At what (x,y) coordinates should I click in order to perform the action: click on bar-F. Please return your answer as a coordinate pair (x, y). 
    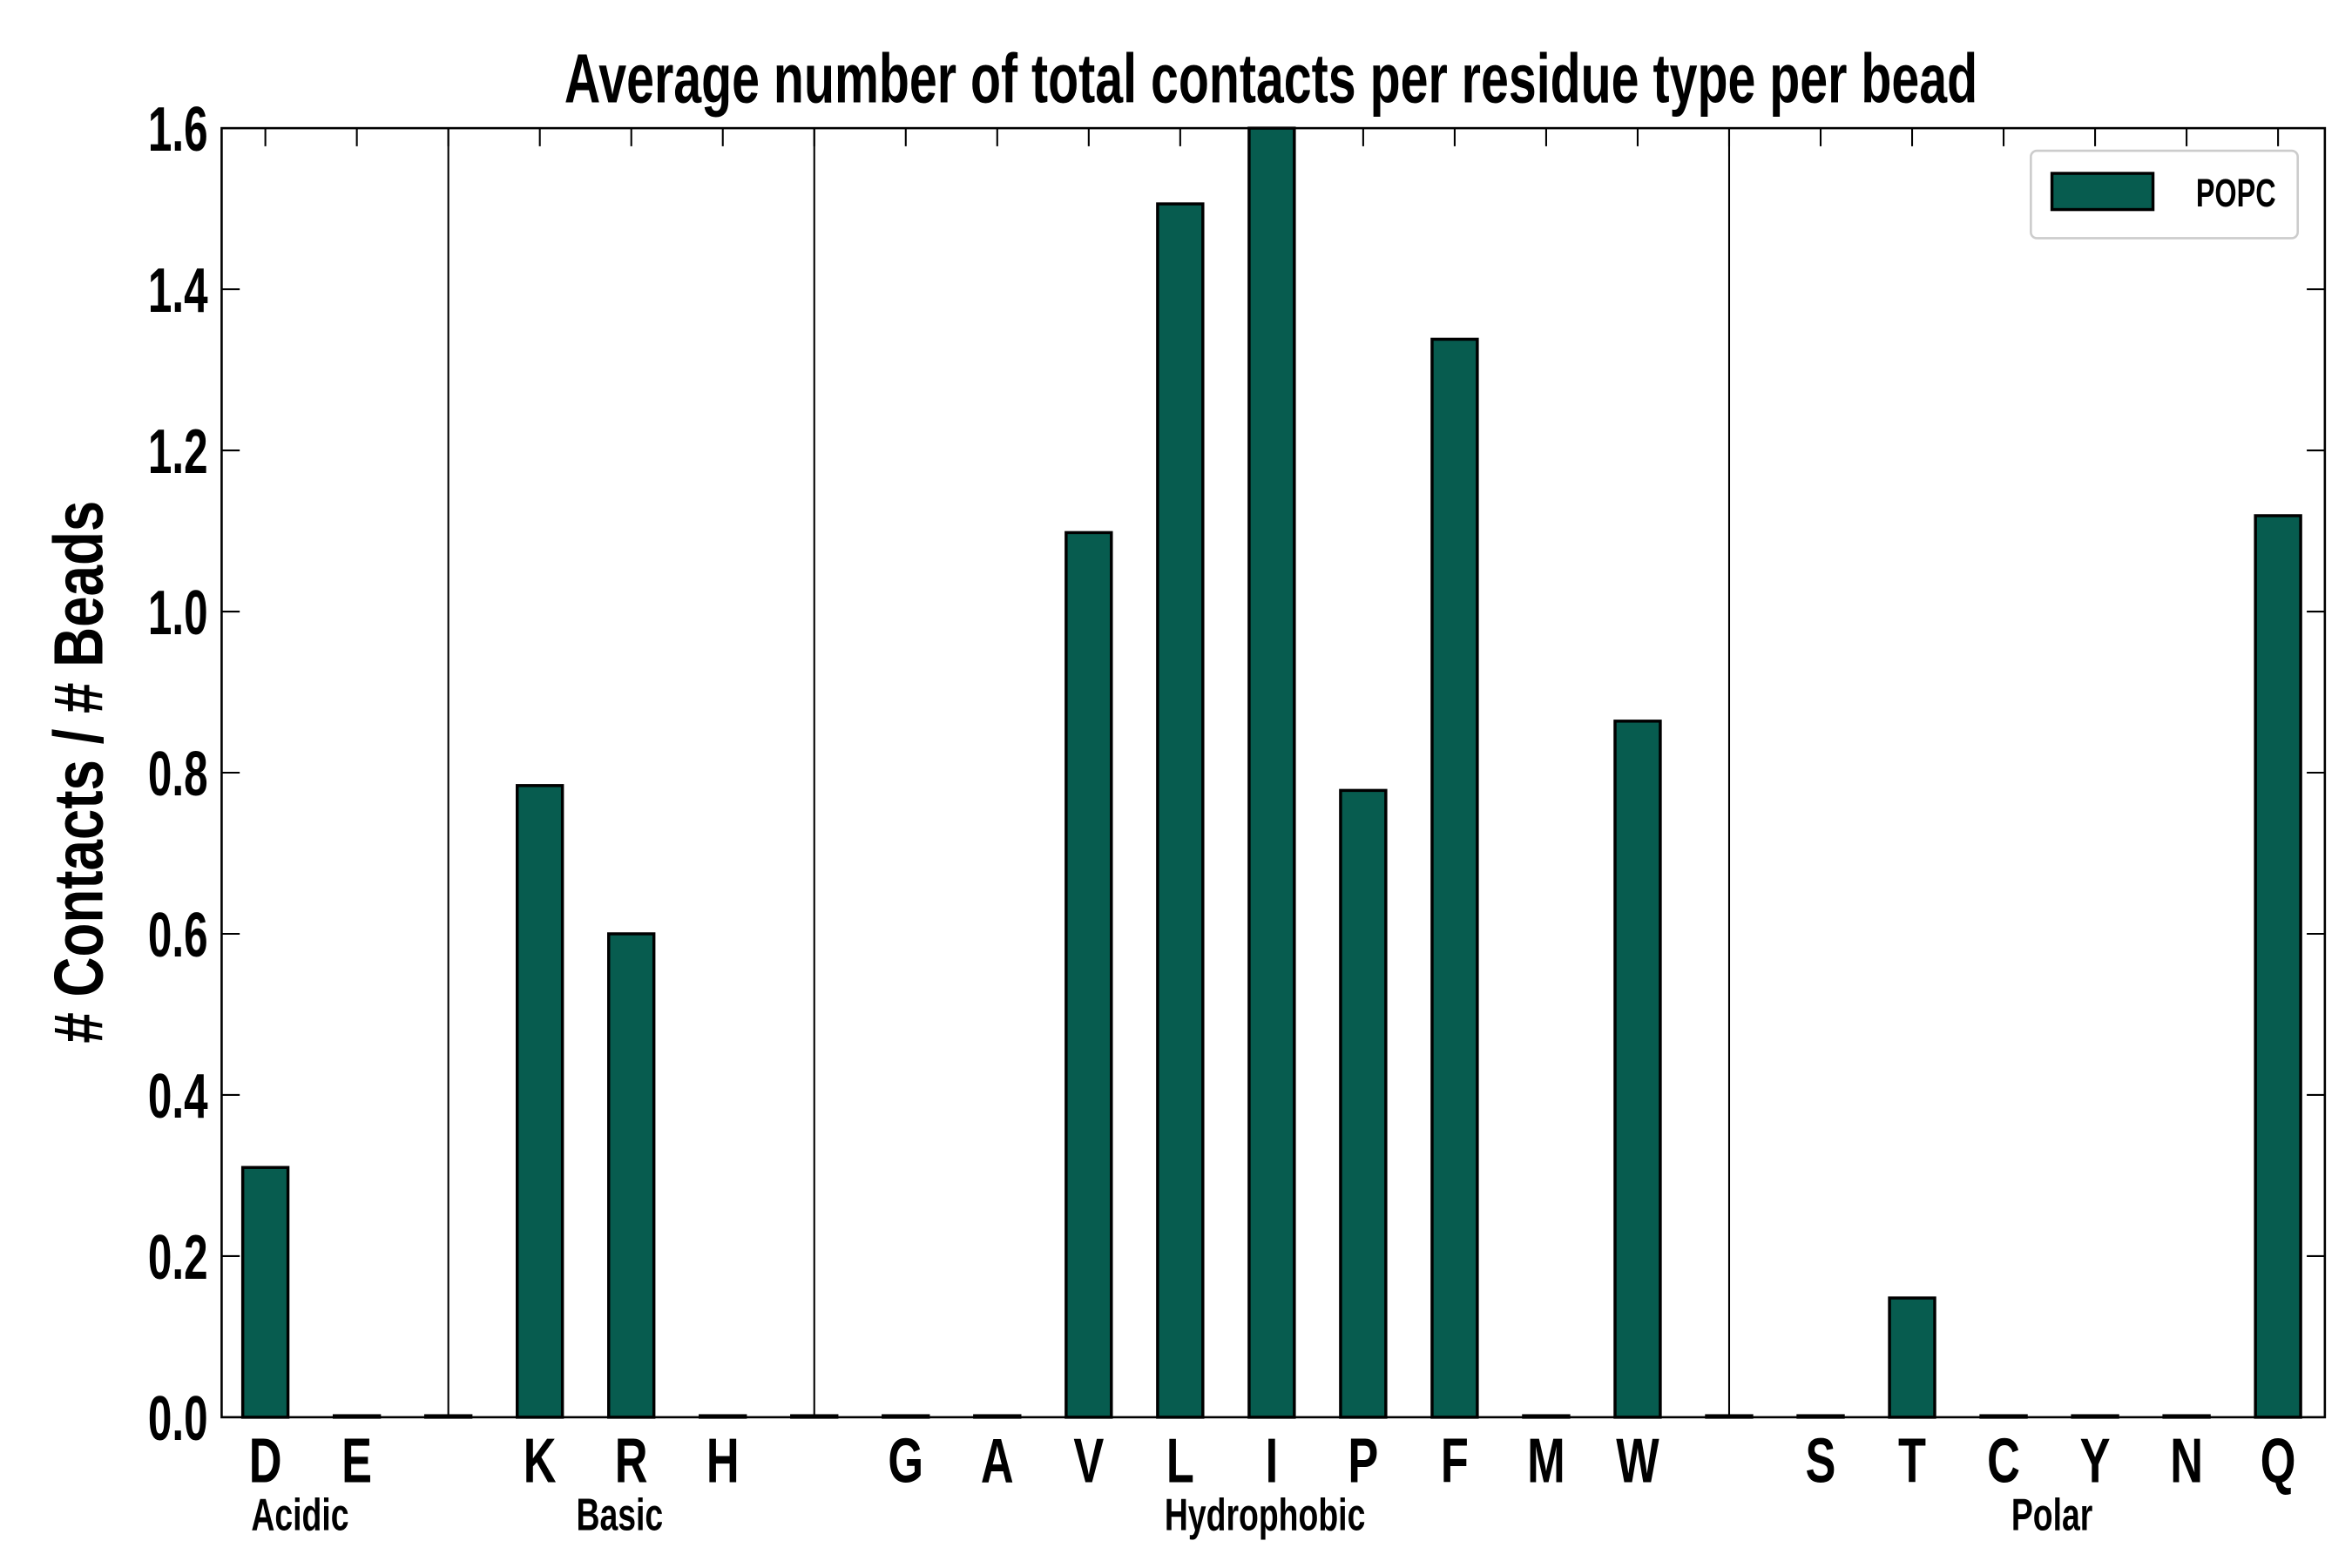
    Looking at the image, I should click on (1454, 878).